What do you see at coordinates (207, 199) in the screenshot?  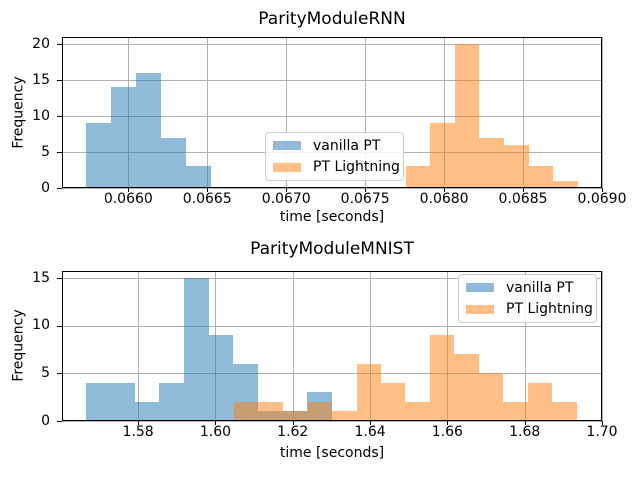 I see `x-tick-label: 0.0665` at bounding box center [207, 199].